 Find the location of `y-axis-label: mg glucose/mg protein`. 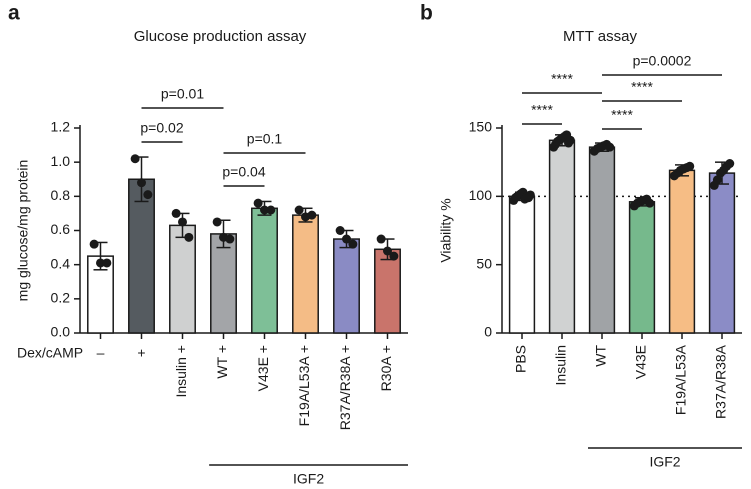

y-axis-label: mg glucose/mg protein is located at coordinates (23, 231).